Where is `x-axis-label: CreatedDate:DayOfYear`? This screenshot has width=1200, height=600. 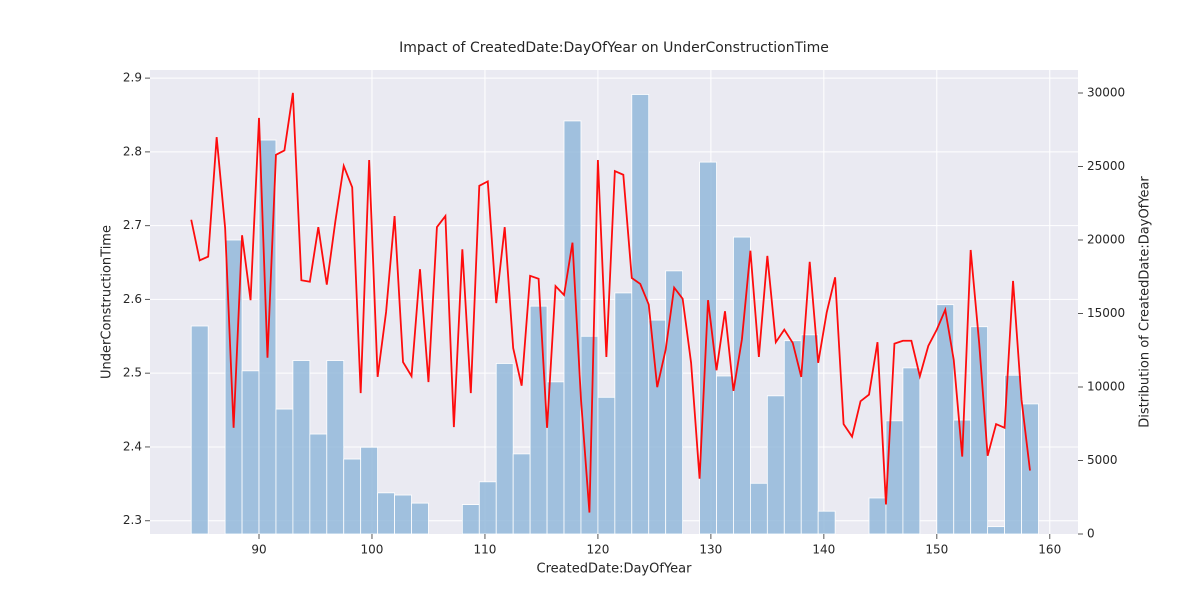
x-axis-label: CreatedDate:DayOfYear is located at coordinates (615, 569).